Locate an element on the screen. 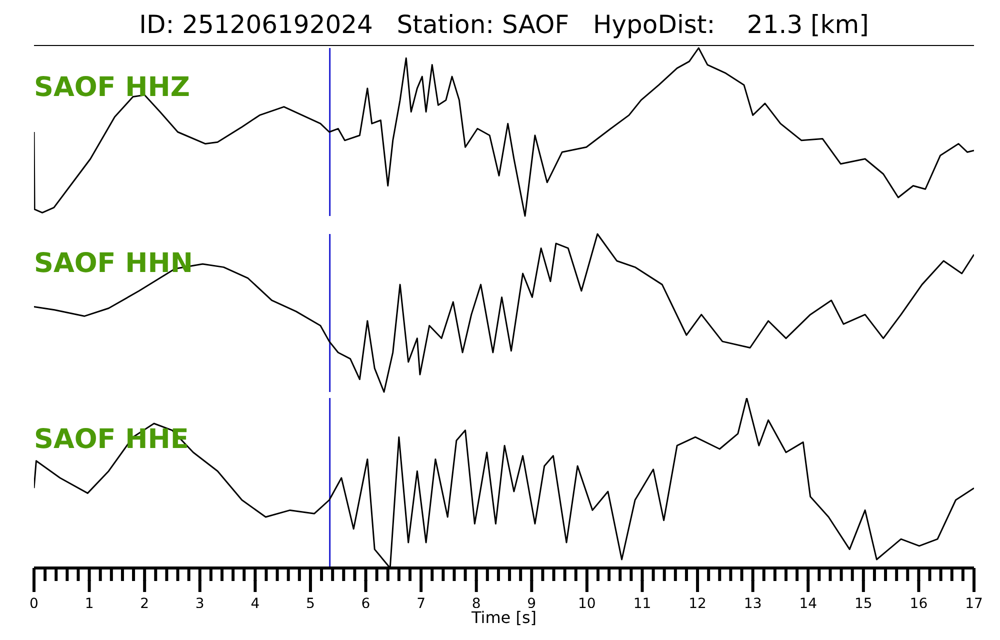 The image size is (1000, 640). x-tick-label: 10 is located at coordinates (587, 604).